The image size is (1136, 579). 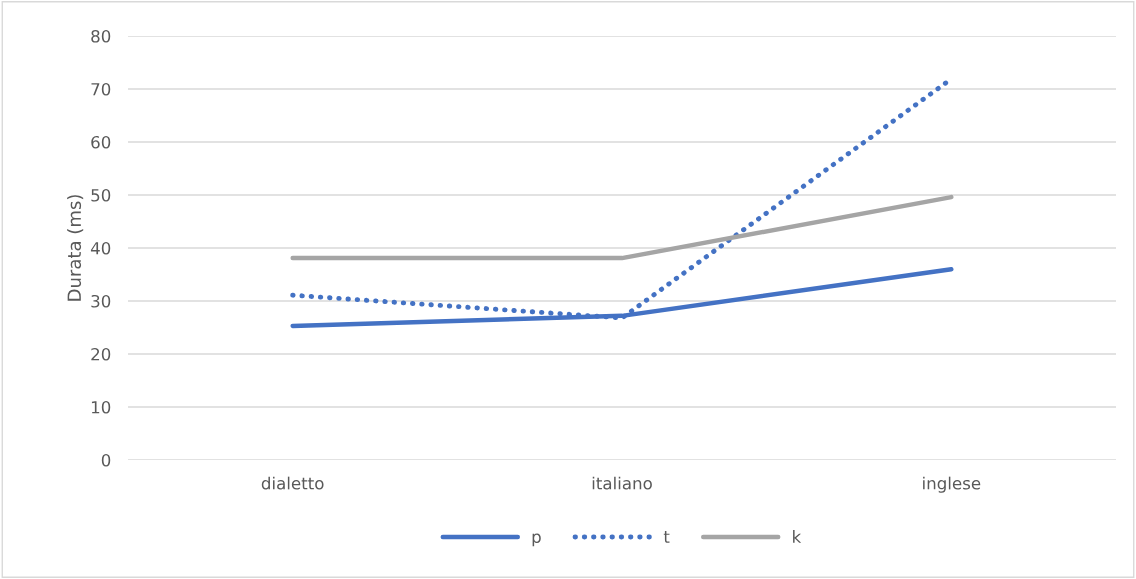 I want to click on legend-label: t, so click(x=666, y=537).